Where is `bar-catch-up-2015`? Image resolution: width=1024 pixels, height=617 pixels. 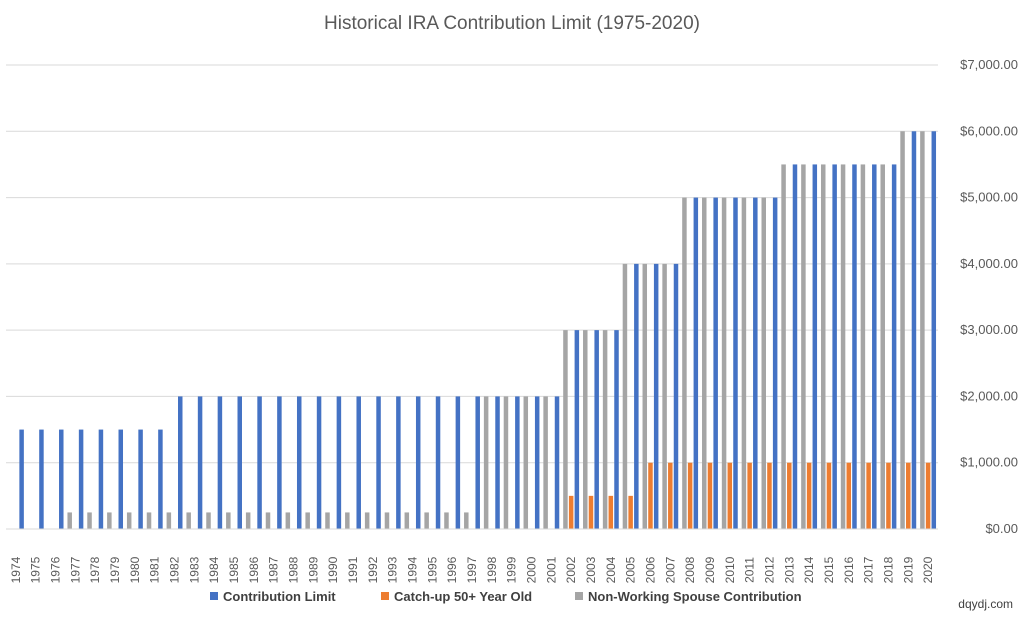 bar-catch-up-2015 is located at coordinates (829, 495).